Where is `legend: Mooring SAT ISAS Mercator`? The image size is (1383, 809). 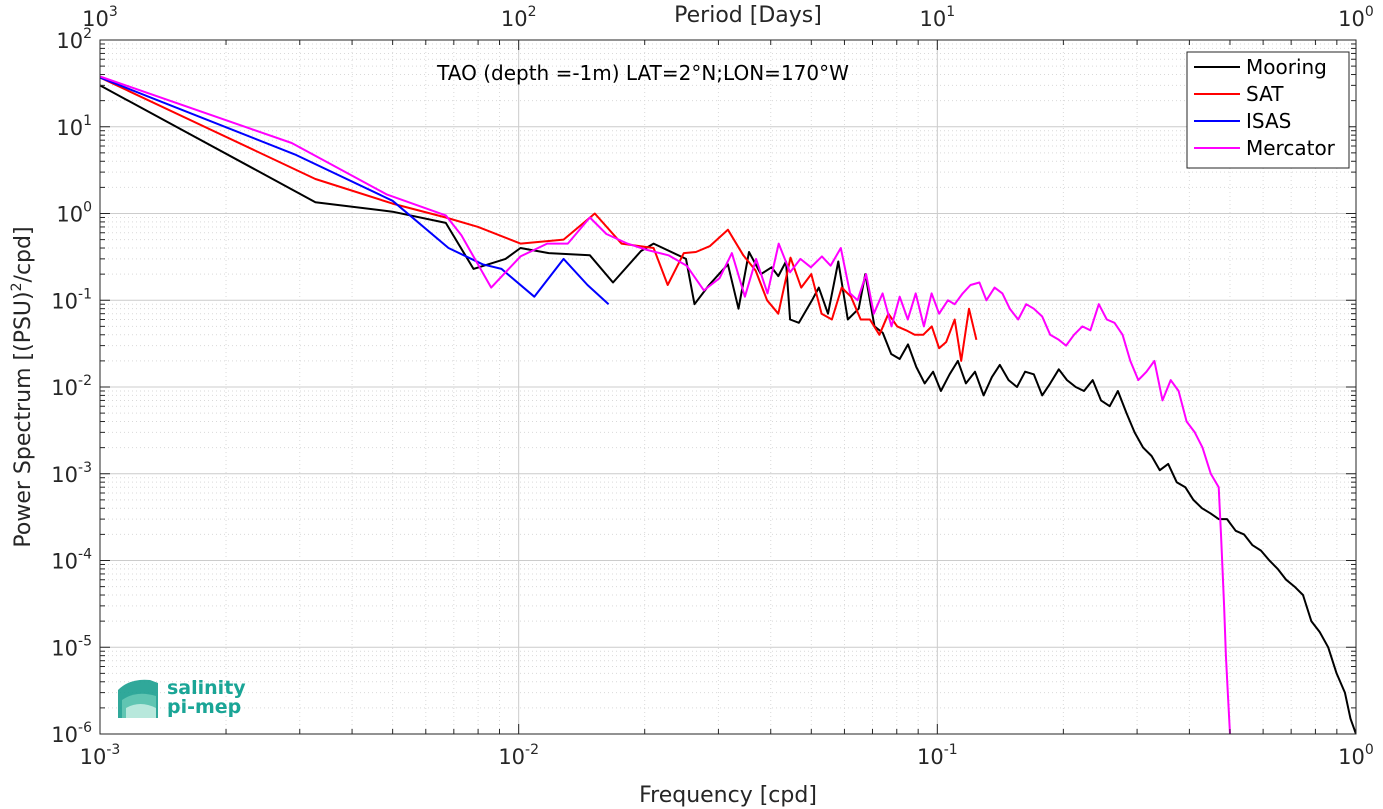 legend: Mooring SAT ISAS Mercator is located at coordinates (1268, 110).